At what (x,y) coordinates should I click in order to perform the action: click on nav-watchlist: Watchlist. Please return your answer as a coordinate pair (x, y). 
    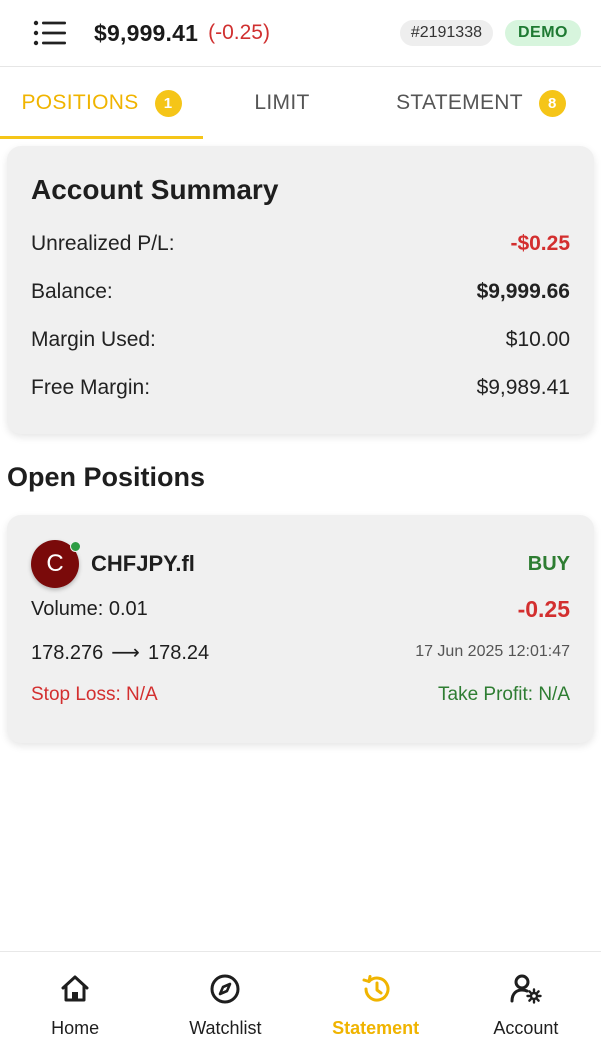
    Looking at the image, I should click on (225, 1004).